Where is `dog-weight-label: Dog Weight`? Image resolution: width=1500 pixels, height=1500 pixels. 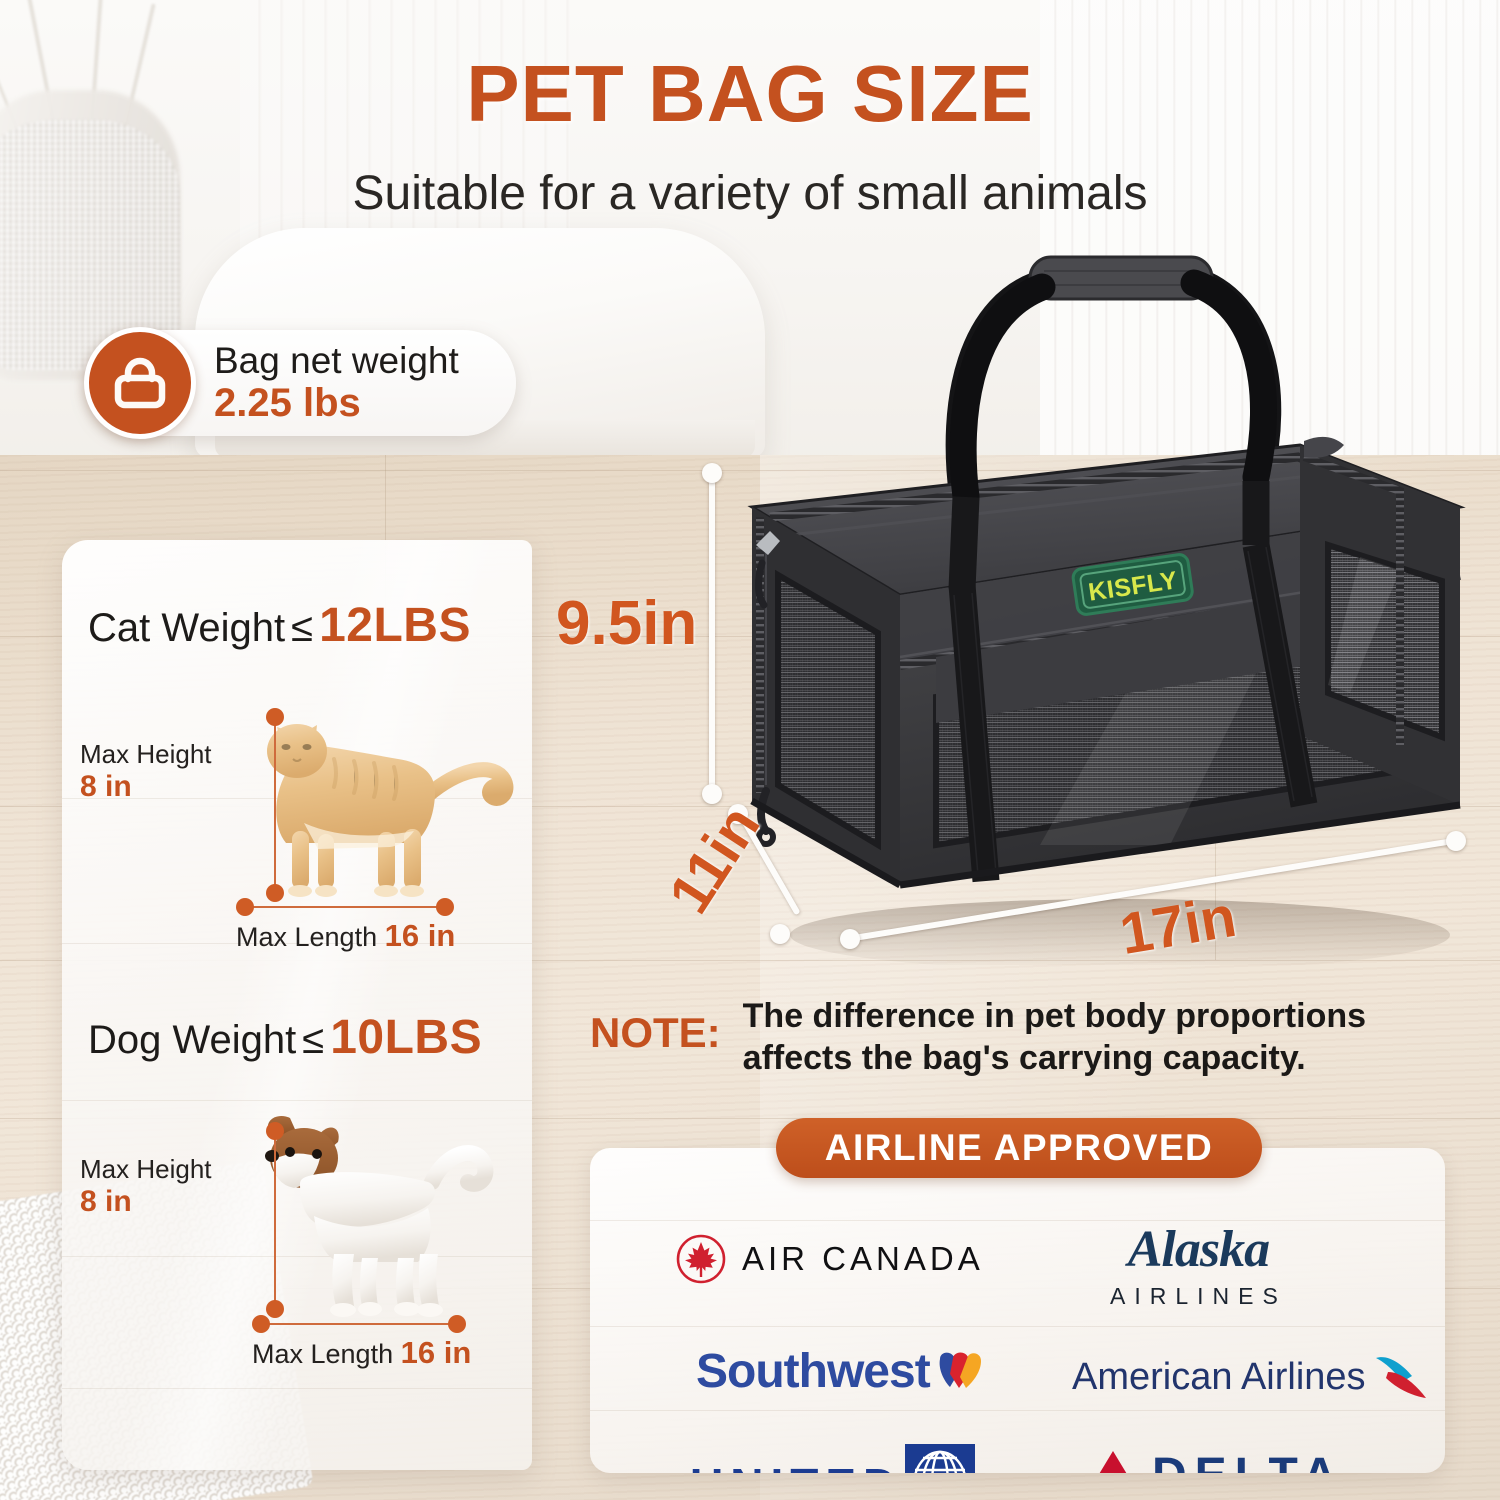 dog-weight-label: Dog Weight is located at coordinates (192, 1040).